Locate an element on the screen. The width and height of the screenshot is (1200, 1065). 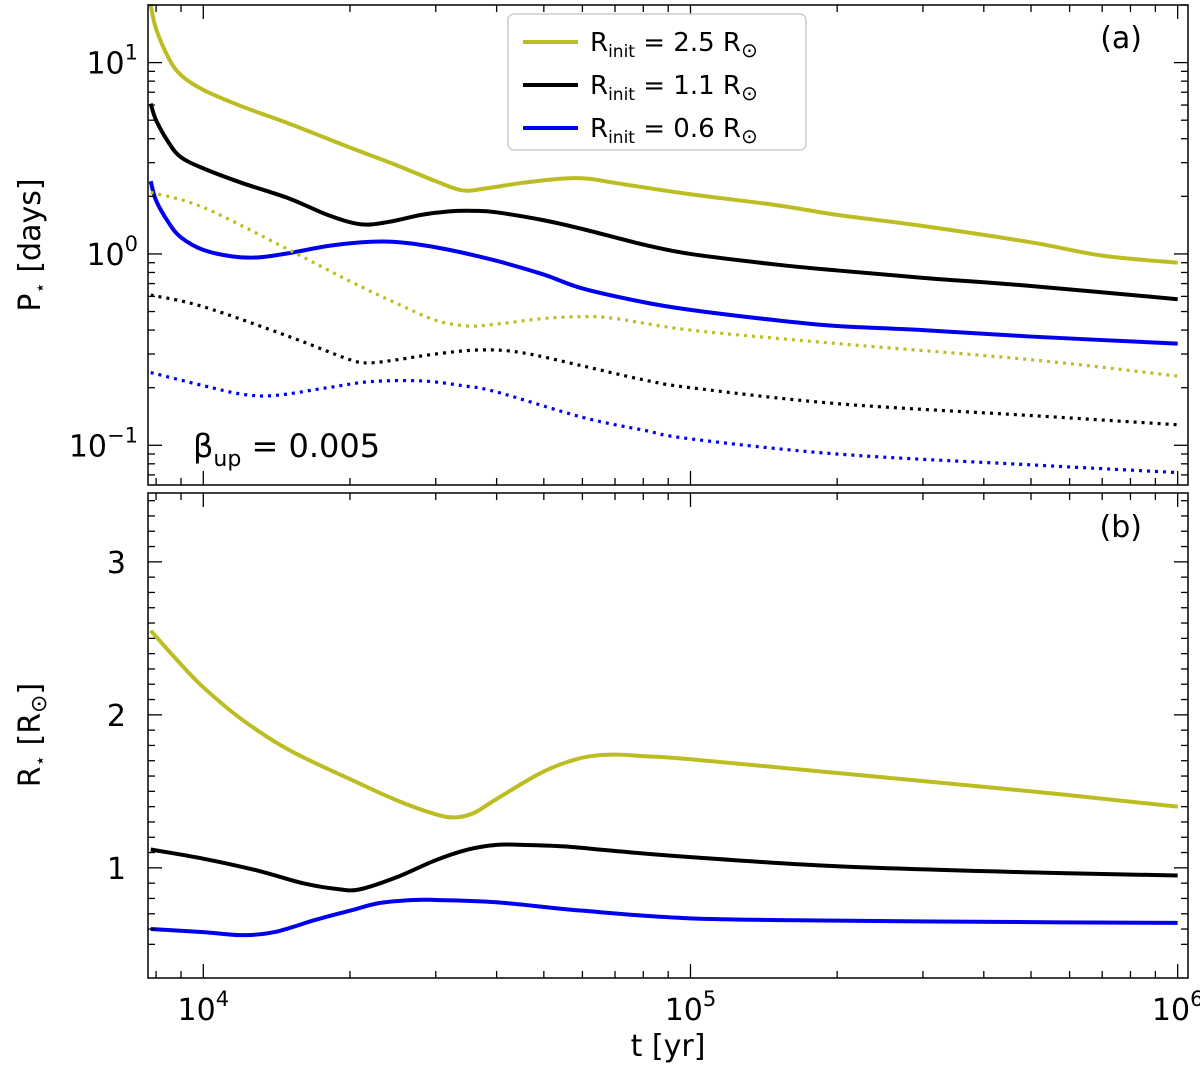
legend-entry-0-6: Rinit = 0.6 R⊙ is located at coordinates (640, 131).